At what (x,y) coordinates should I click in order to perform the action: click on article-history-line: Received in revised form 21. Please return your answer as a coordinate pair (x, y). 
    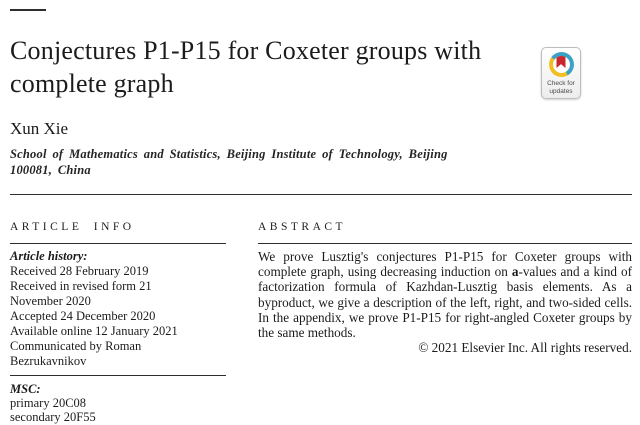
    Looking at the image, I should click on (81, 286).